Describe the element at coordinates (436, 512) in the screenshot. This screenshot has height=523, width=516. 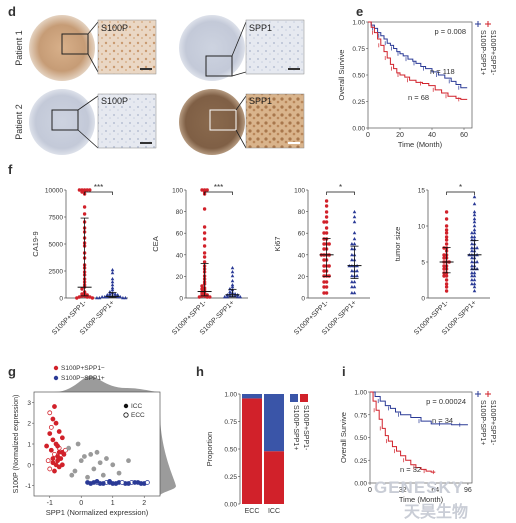
I see `watermark-cn: 天昊生物` at that location.